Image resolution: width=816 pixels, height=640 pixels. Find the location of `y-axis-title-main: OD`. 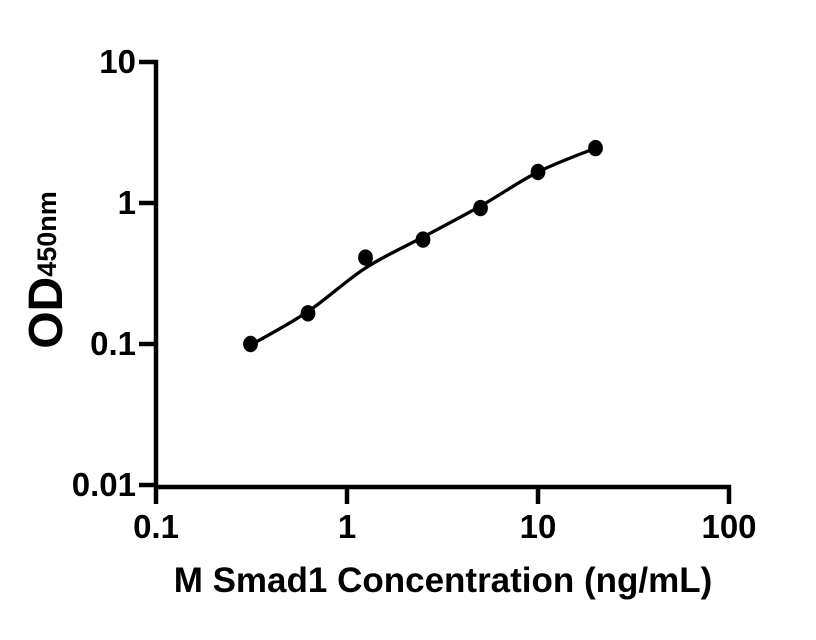

y-axis-title-main: OD is located at coordinates (46, 312).